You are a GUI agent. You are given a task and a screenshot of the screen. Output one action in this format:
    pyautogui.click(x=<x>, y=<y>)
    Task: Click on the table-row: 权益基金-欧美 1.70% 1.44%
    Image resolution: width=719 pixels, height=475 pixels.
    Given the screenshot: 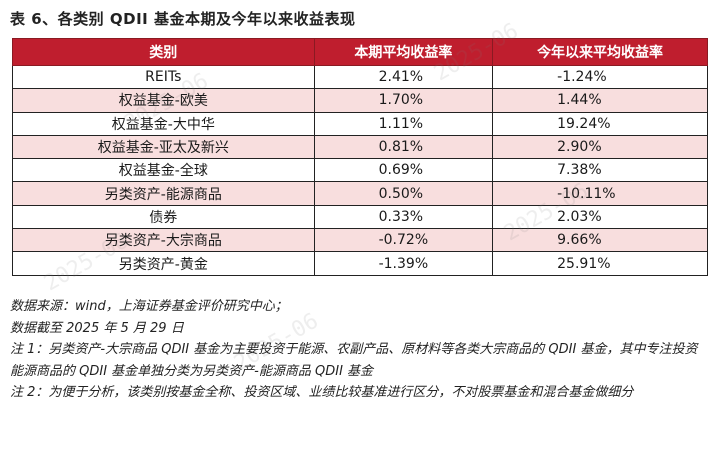 What is the action you would take?
    pyautogui.click(x=360, y=100)
    